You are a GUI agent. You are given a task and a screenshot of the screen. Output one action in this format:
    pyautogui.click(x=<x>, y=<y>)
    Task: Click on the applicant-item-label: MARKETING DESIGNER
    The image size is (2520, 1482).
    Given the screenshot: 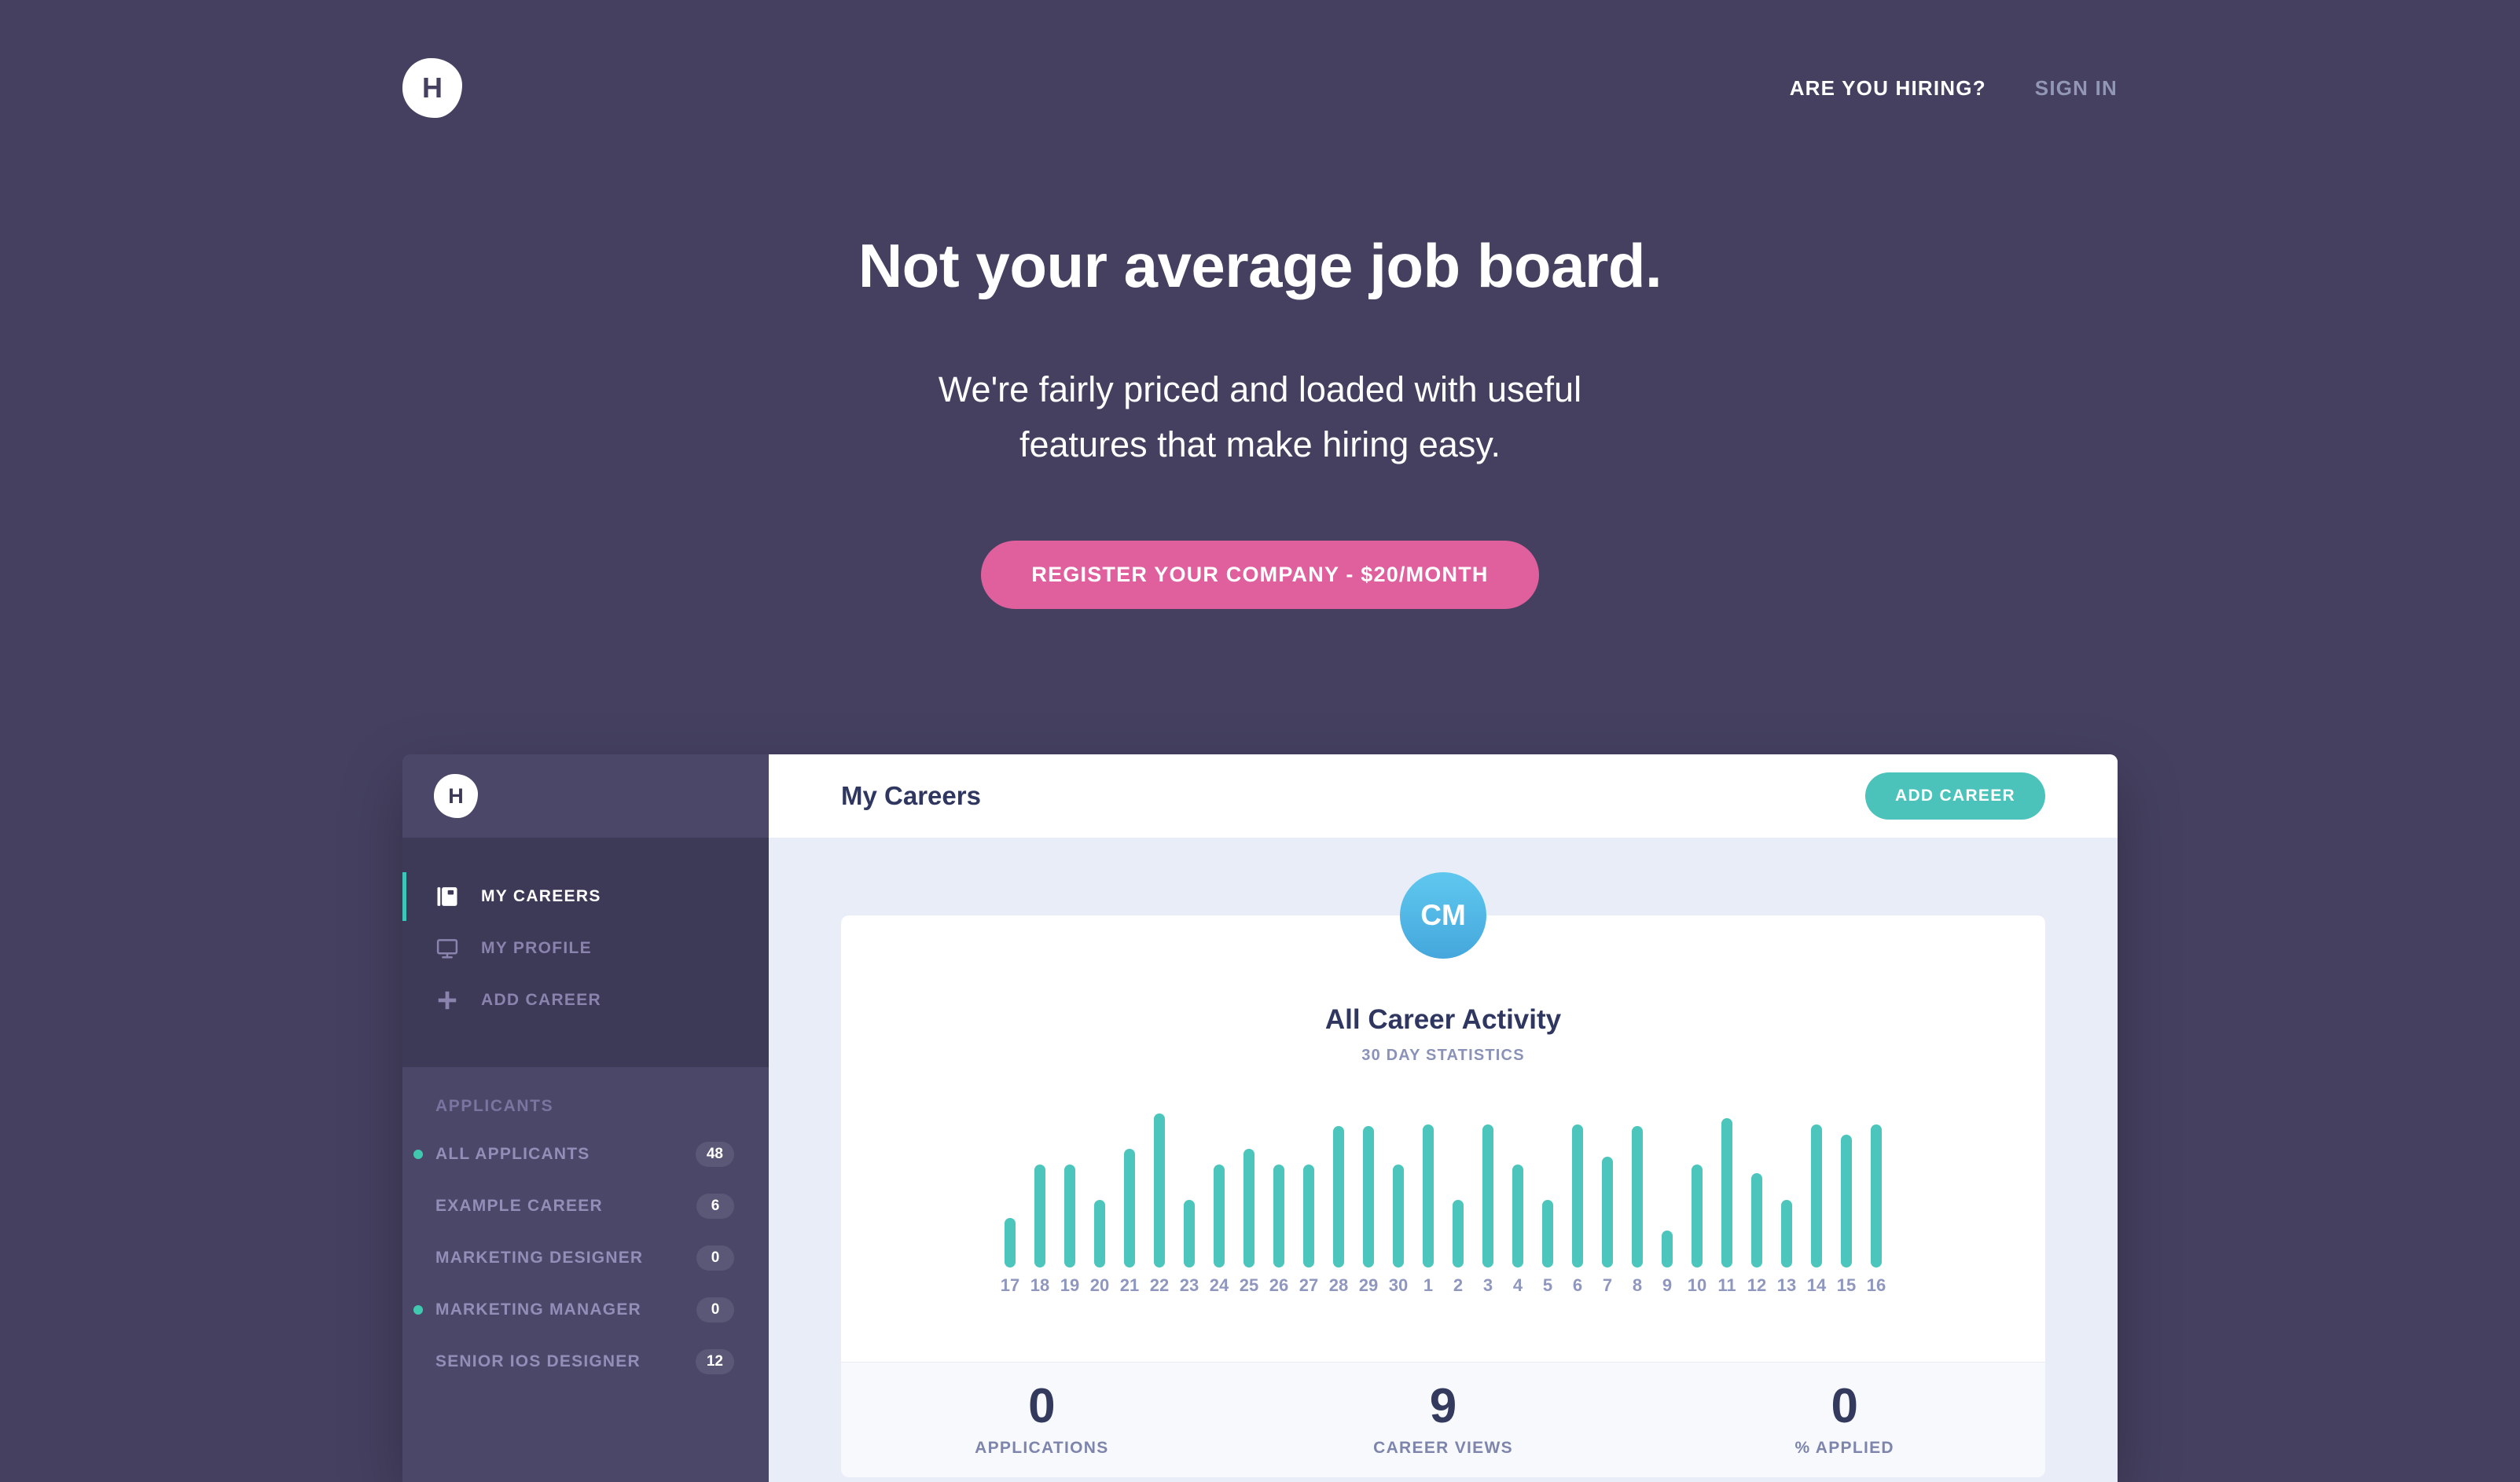 What is the action you would take?
    pyautogui.click(x=539, y=1258)
    